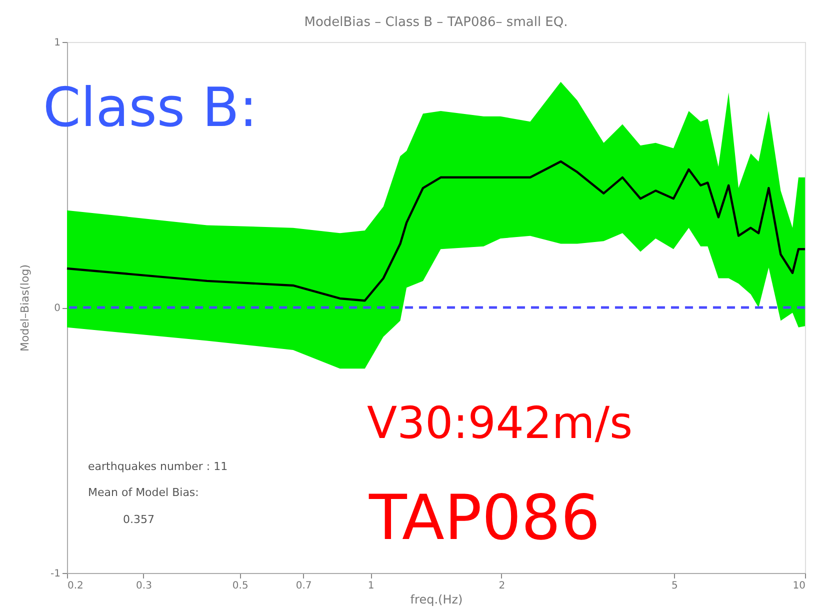 The height and width of the screenshot is (615, 817). I want to click on x-axis-title: freq.(Hz), so click(436, 599).